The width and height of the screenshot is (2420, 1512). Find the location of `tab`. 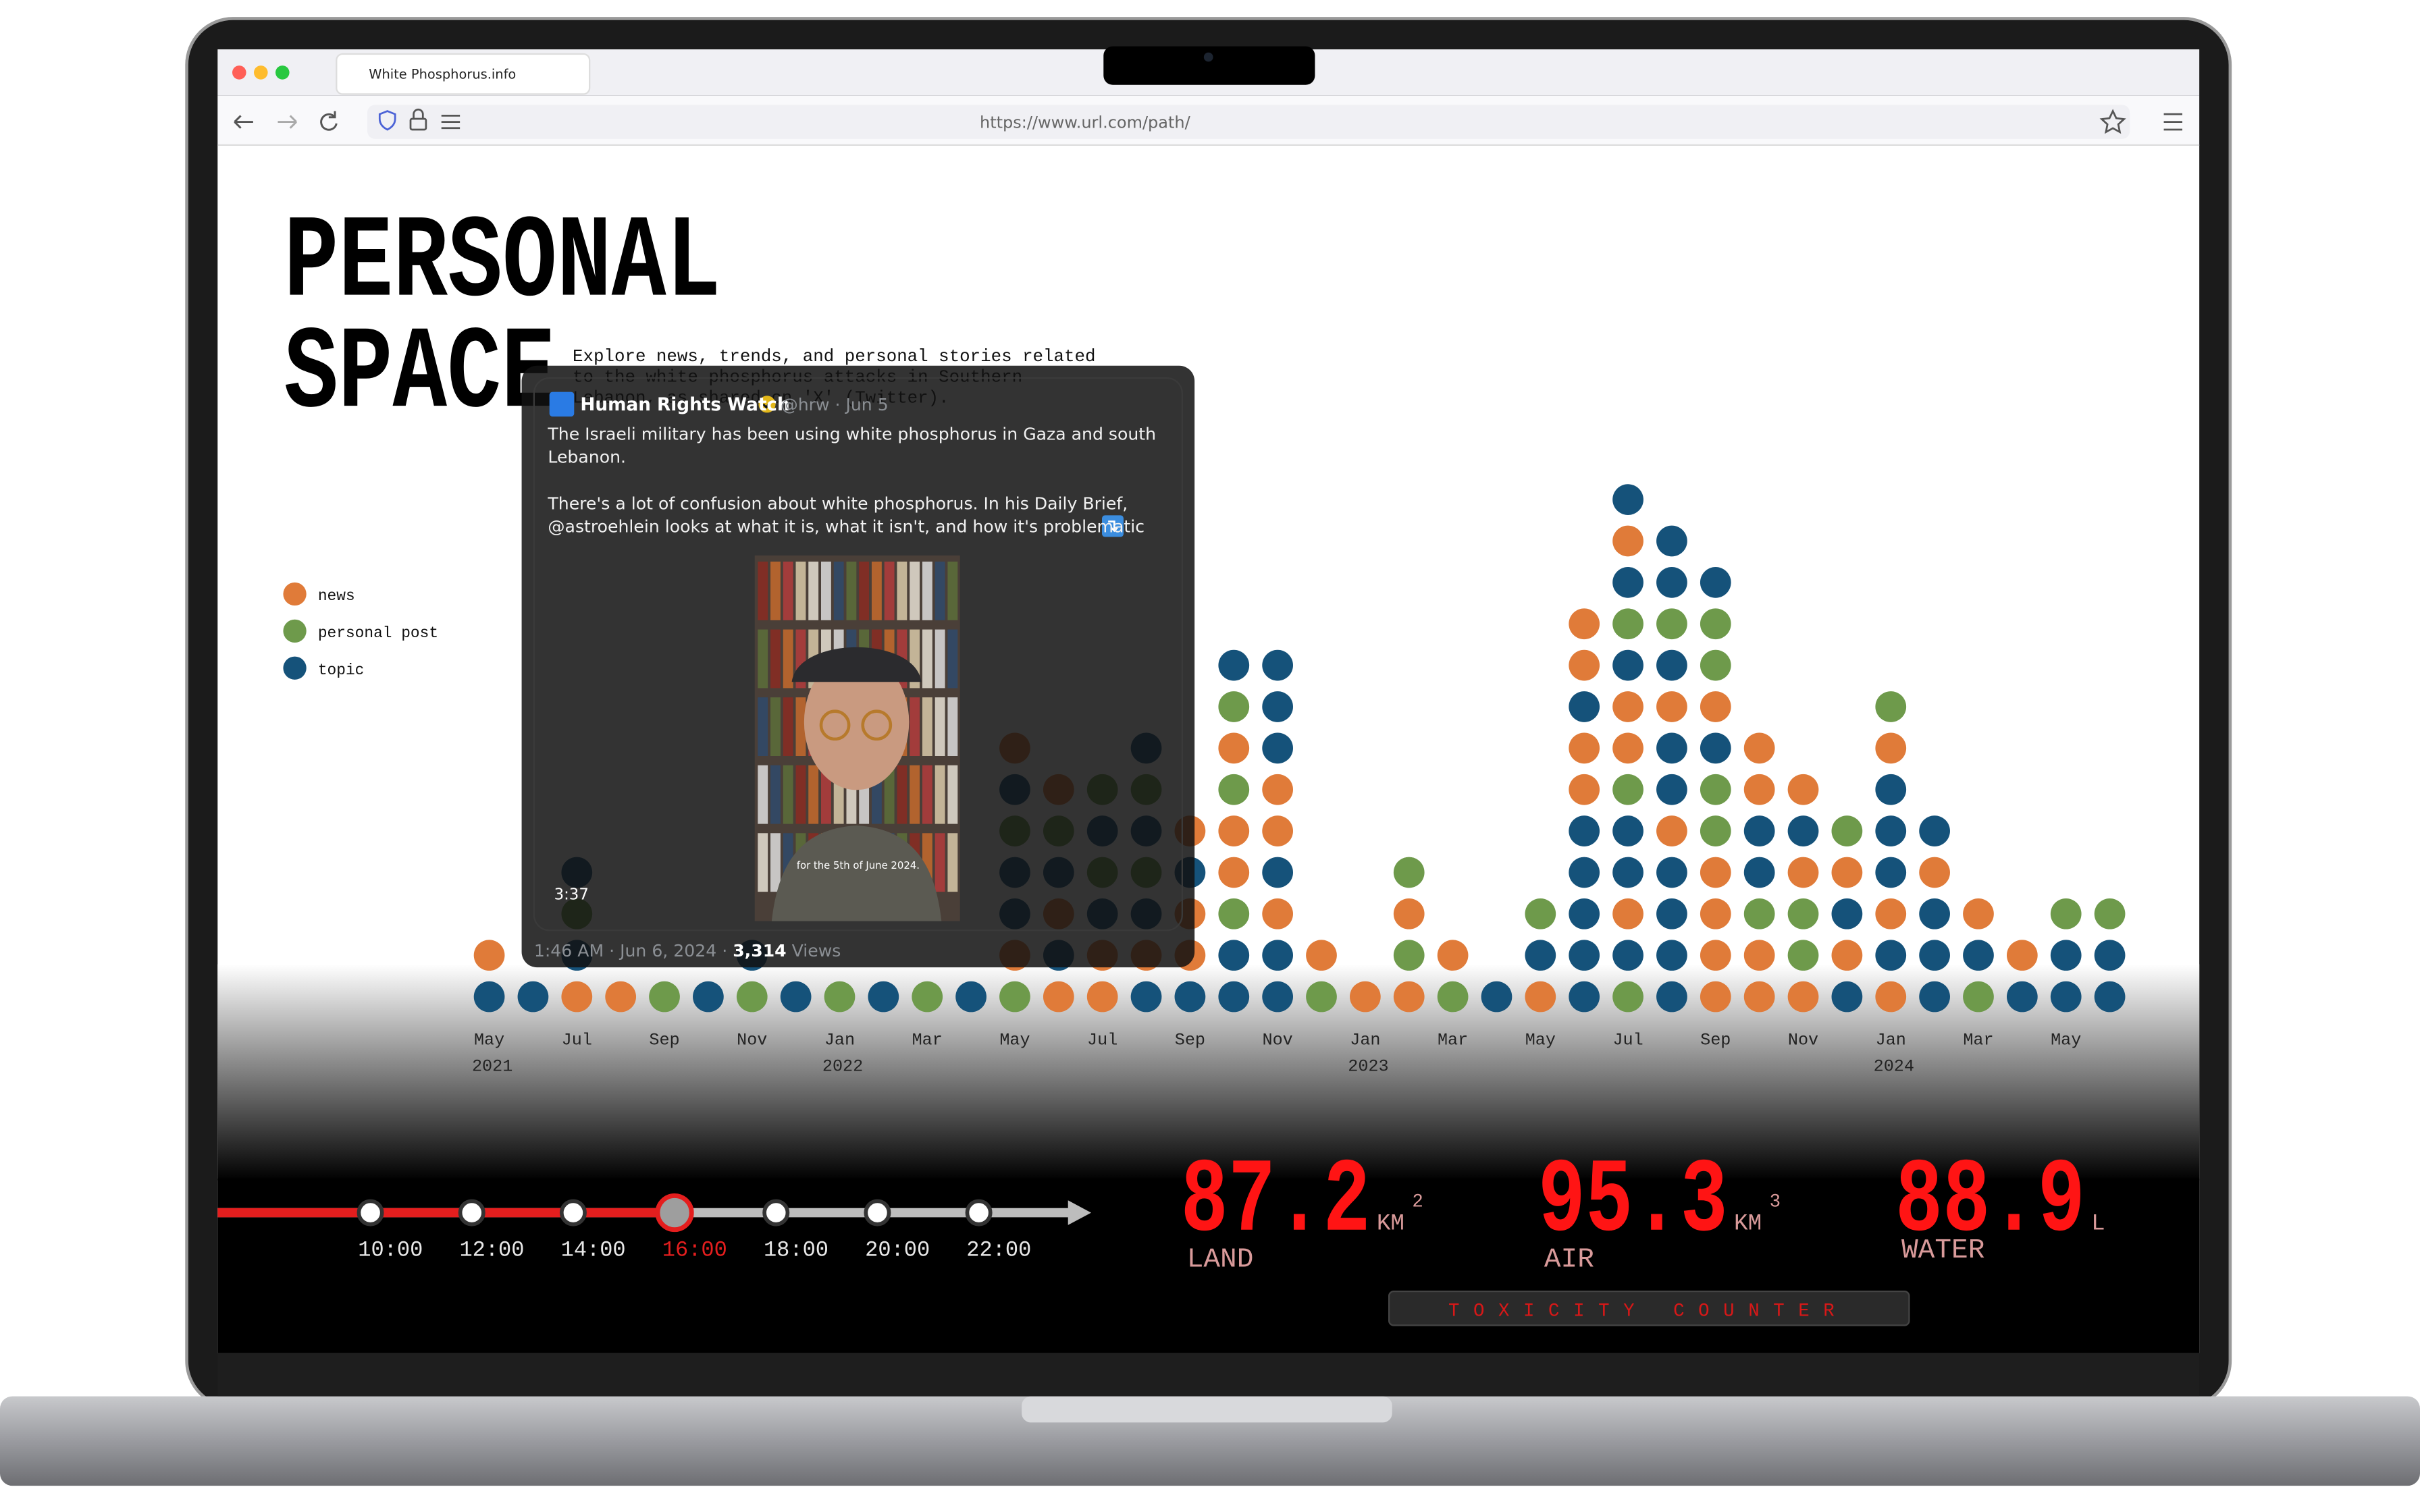

tab is located at coordinates (463, 74).